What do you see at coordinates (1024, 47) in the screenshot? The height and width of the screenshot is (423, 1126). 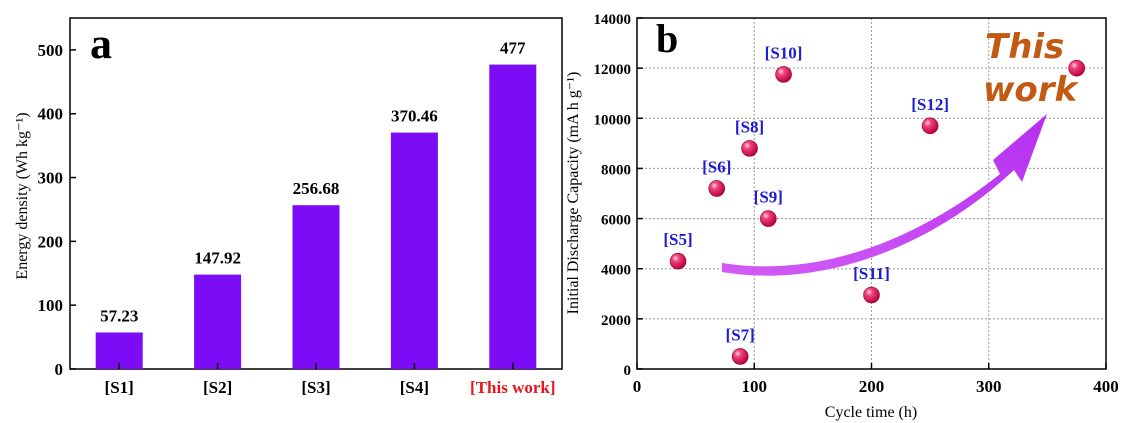 I see `this-work-annotation-line1: This` at bounding box center [1024, 47].